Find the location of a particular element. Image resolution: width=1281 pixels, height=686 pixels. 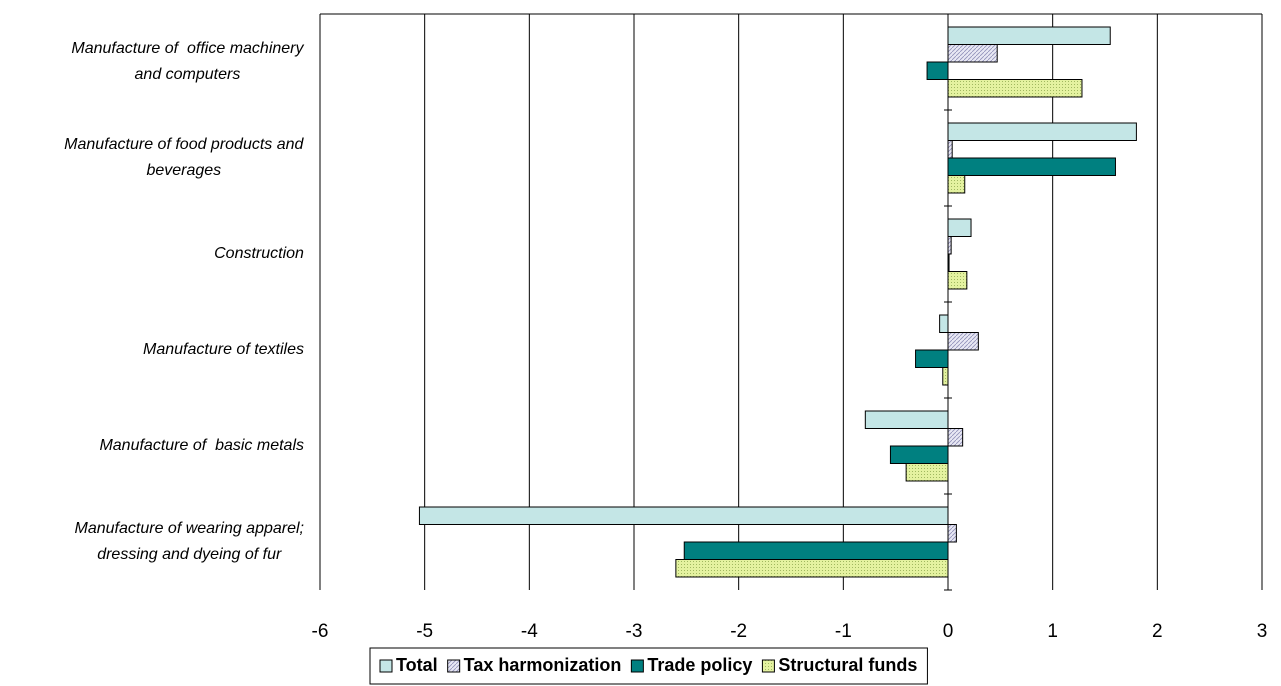

x-tick-label: 3 is located at coordinates (1262, 631).